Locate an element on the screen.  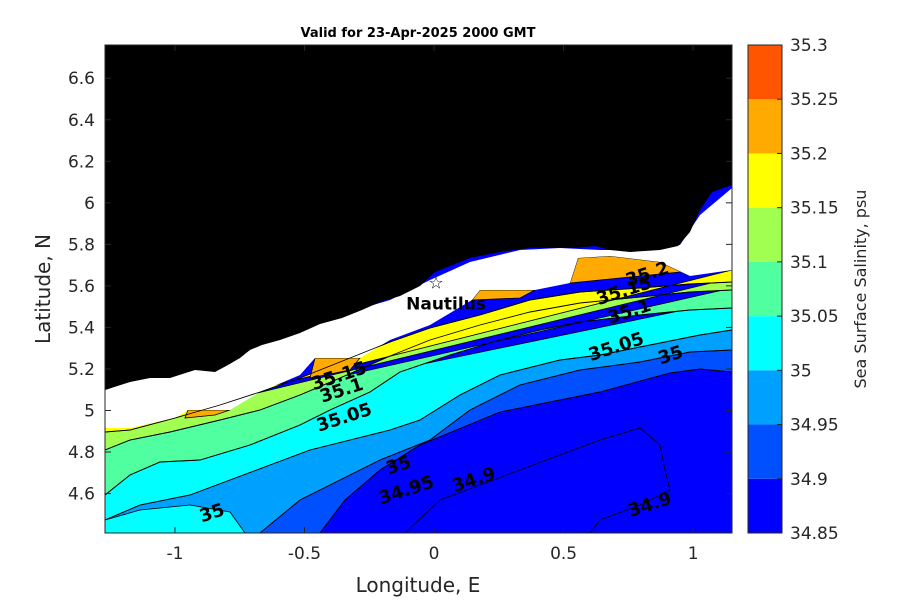
y-tick-label: 5.2 is located at coordinates (81, 370).